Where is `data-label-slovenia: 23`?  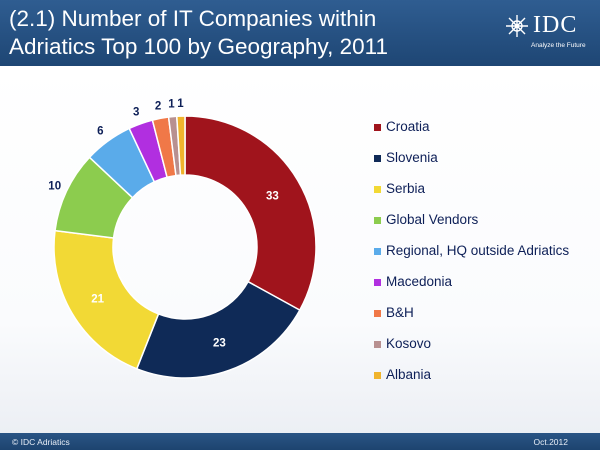
data-label-slovenia: 23 is located at coordinates (219, 343).